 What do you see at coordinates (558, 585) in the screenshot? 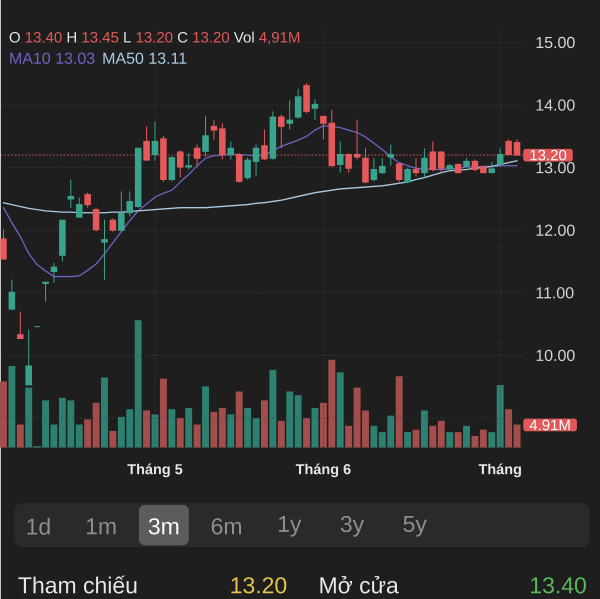
I see `text: 13.40` at bounding box center [558, 585].